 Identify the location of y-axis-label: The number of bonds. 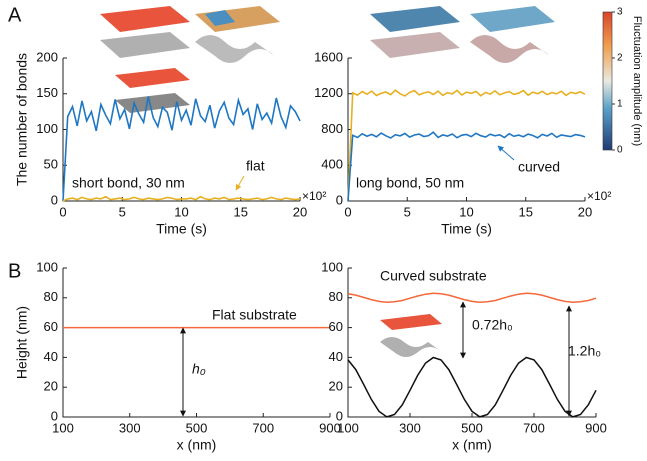
(22, 119).